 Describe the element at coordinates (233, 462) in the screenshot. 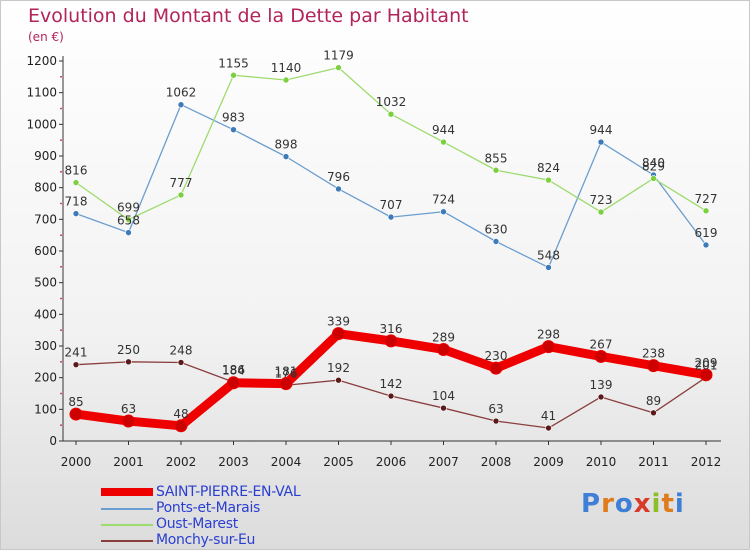

I see `x-tick-label: 2003` at that location.